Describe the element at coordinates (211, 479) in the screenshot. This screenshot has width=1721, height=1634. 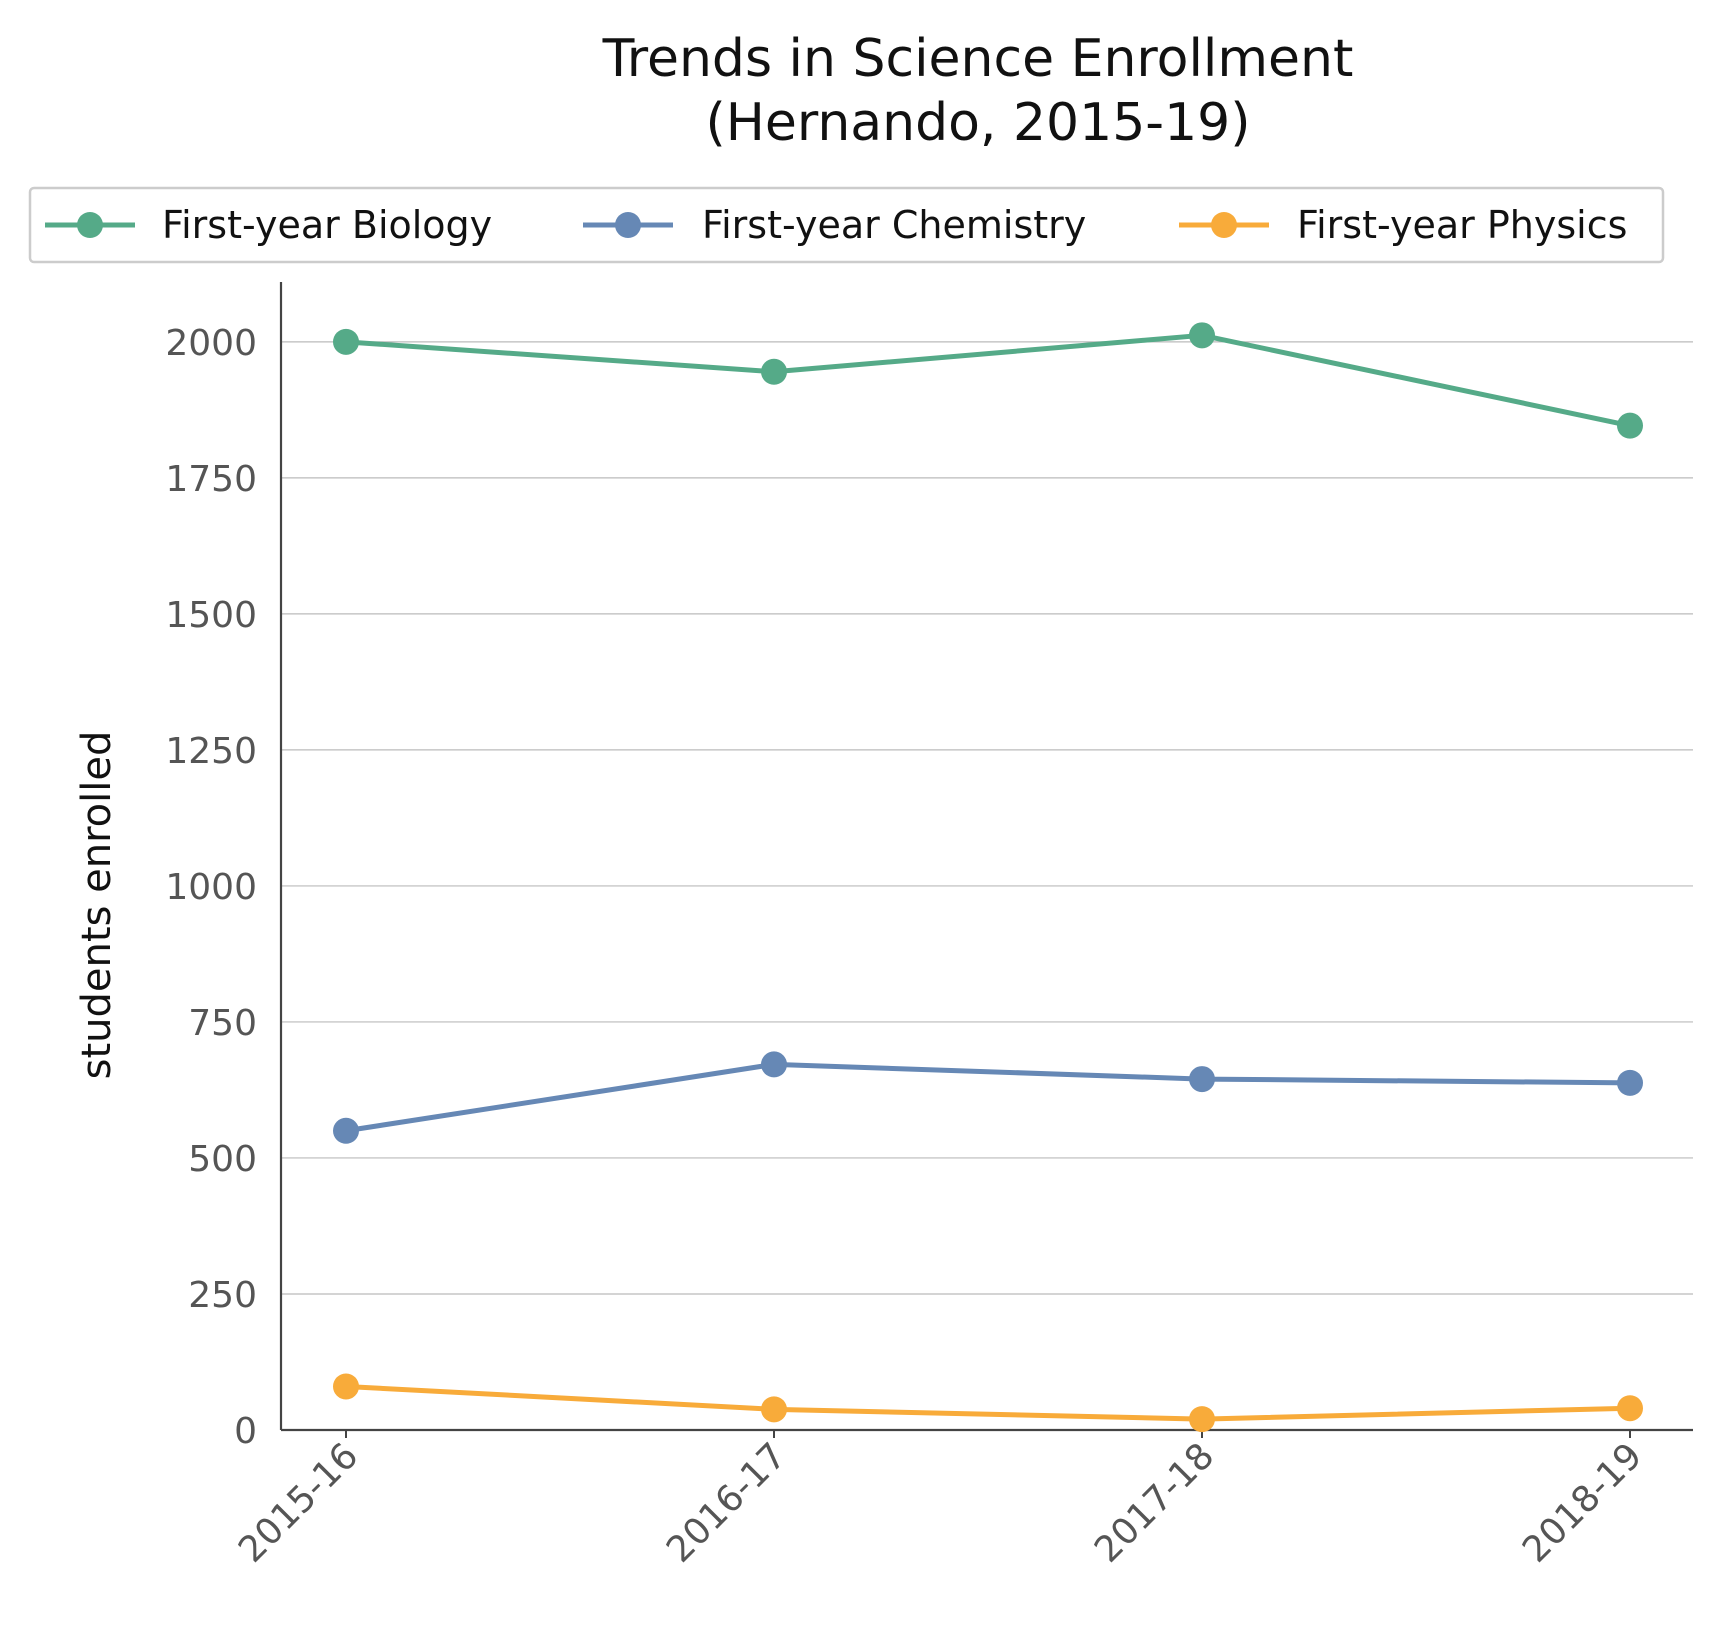
I see `y-tick-label: 1750` at that location.